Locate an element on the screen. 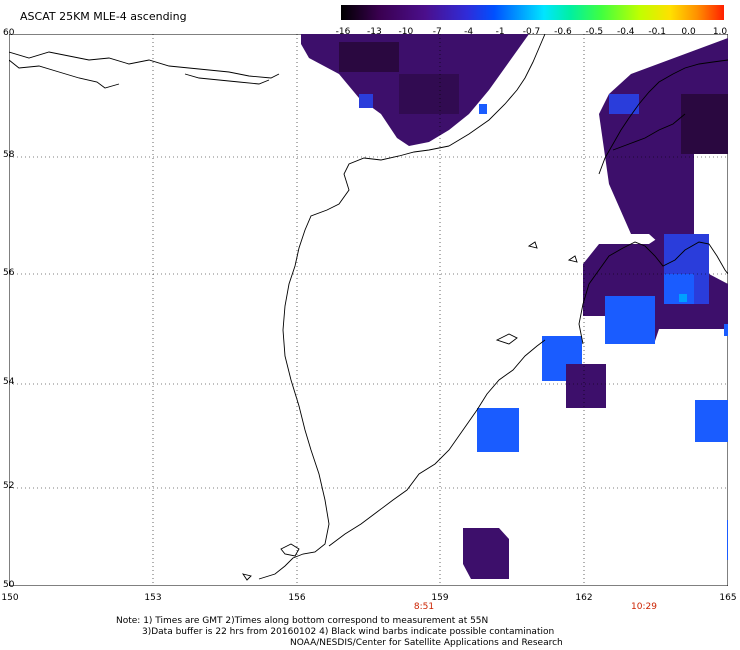 This screenshot has height=650, width=740. color-scale-tick-label: -0.6 is located at coordinates (563, 32).